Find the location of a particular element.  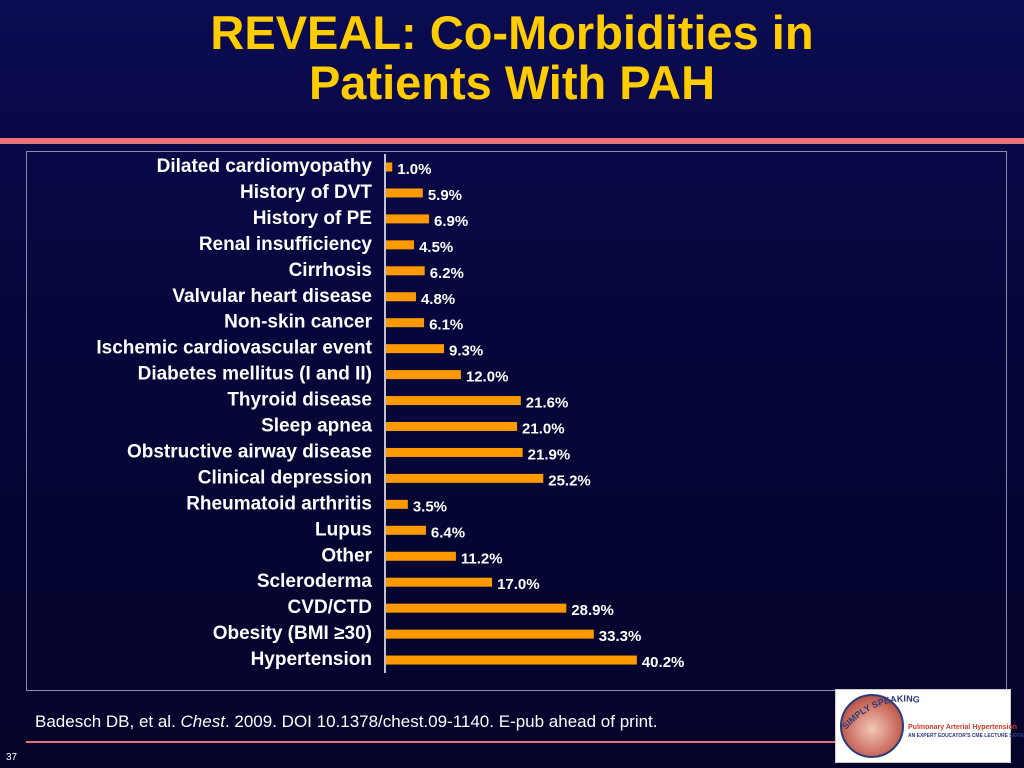

citation-prefix: Badesch DB, et al. is located at coordinates (108, 721).